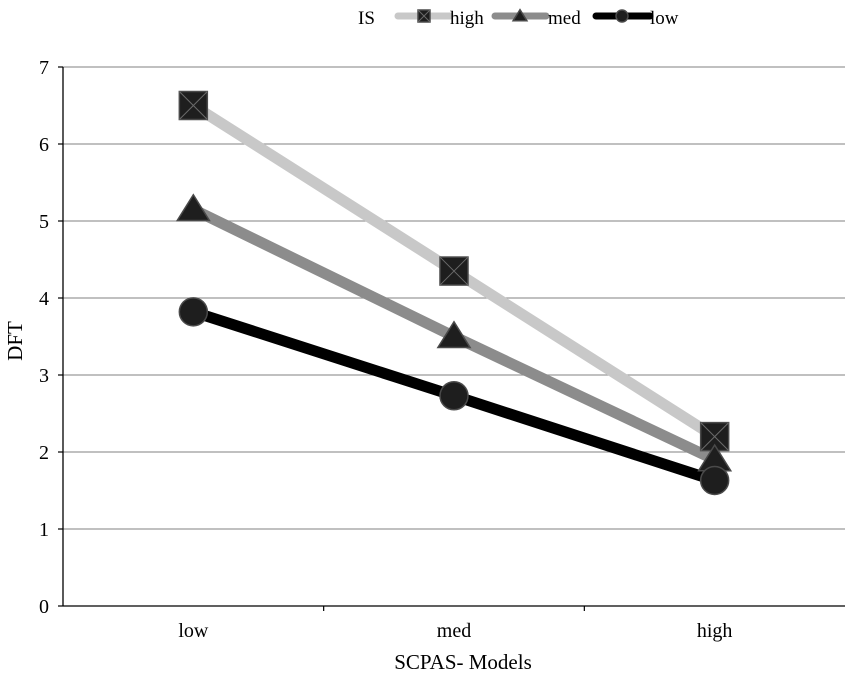 The width and height of the screenshot is (845, 674). I want to click on legend-title: IS, so click(366, 18).